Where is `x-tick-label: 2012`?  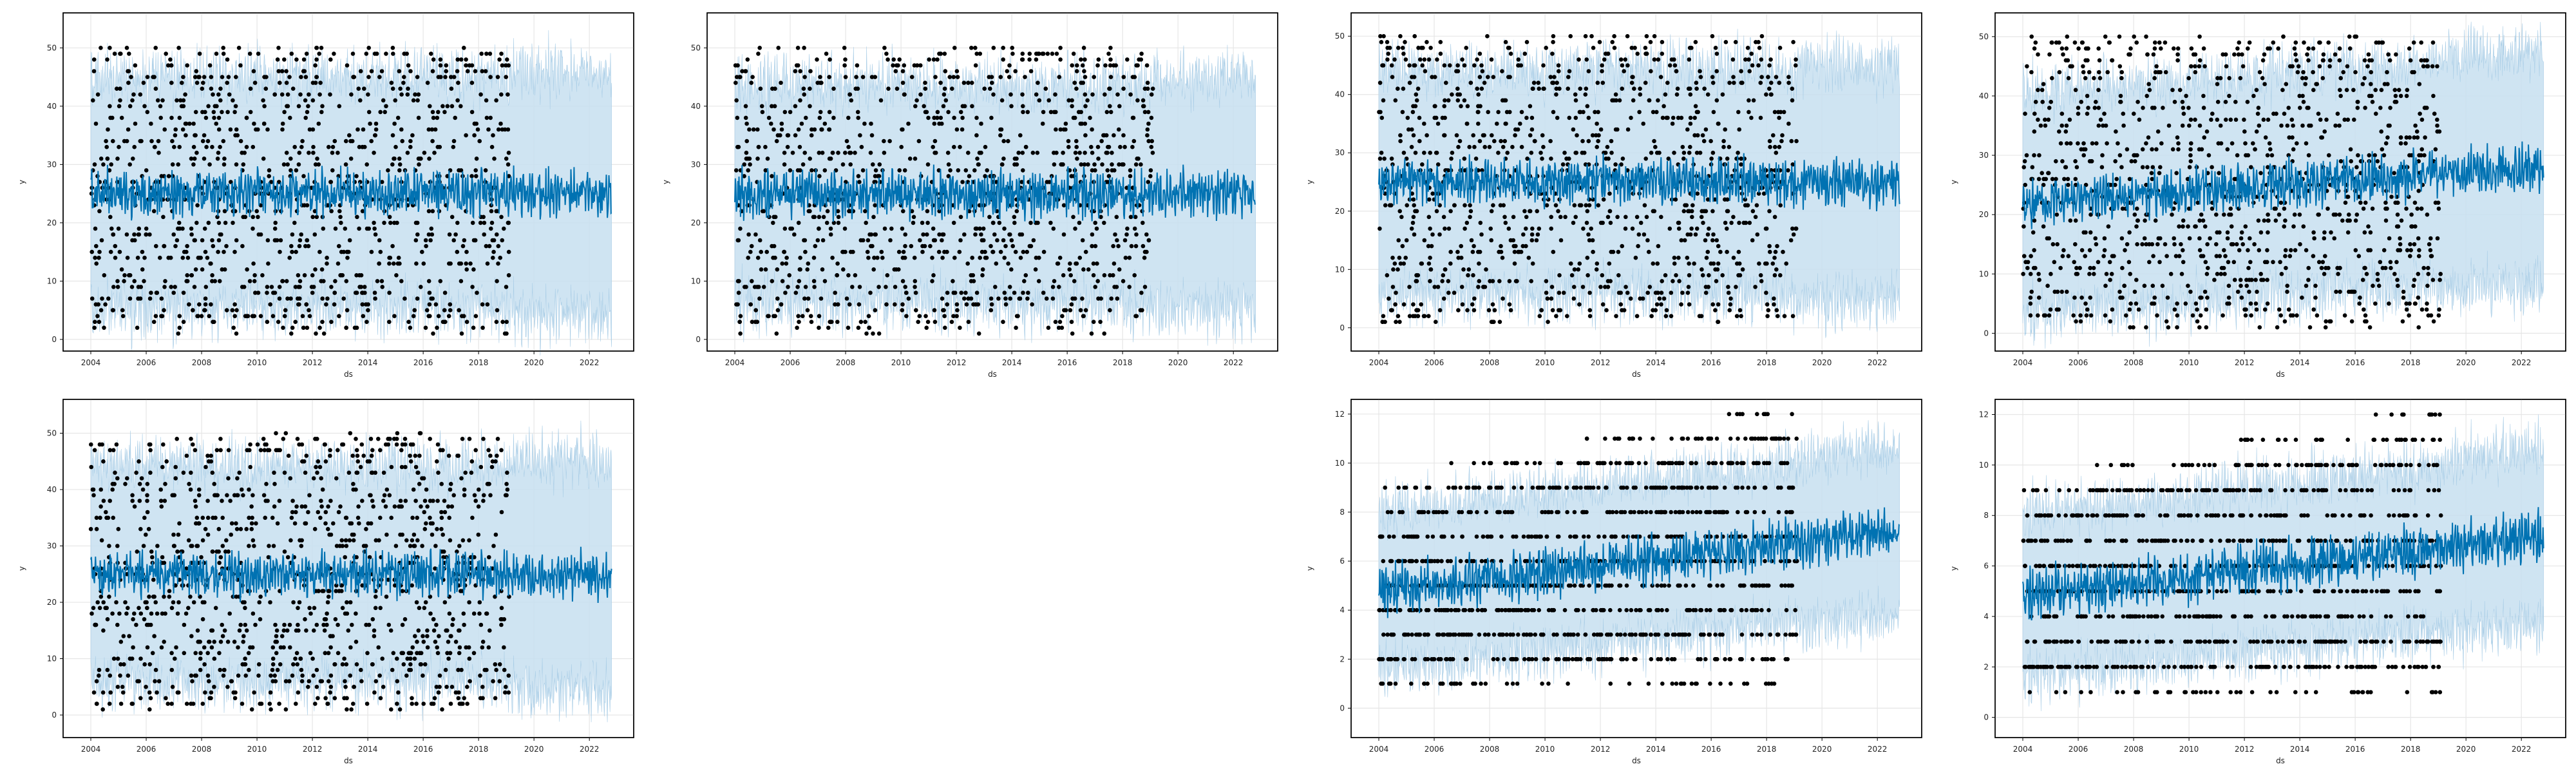
x-tick-label: 2012 is located at coordinates (2245, 362).